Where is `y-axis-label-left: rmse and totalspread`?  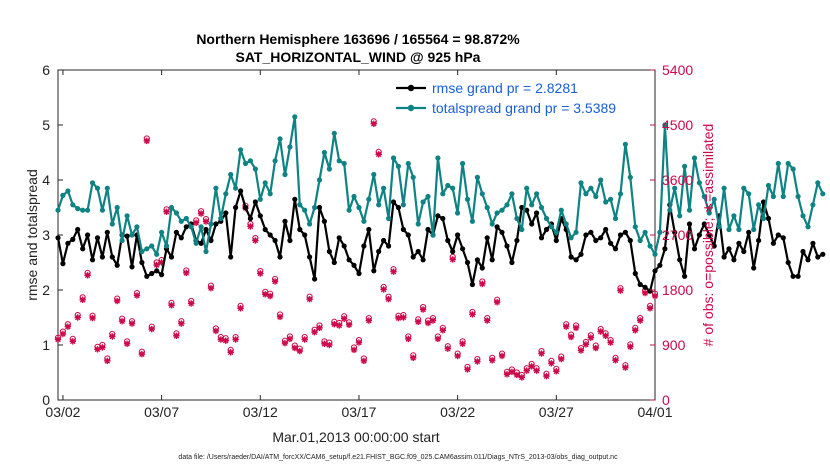
y-axis-label-left: rmse and totalspread is located at coordinates (32, 235).